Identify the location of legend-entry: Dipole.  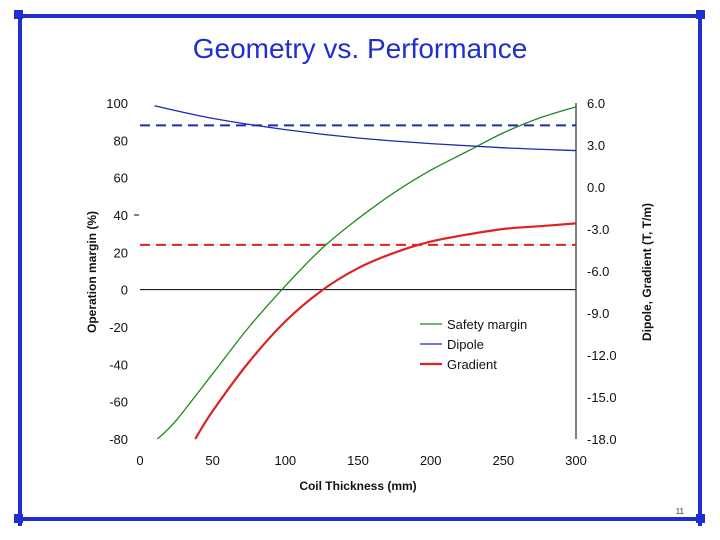
(465, 344).